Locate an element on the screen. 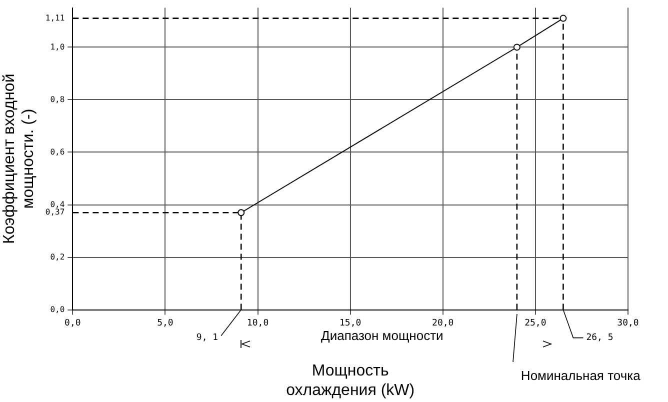 This screenshot has height=402, width=668. annotation: 26, 5 is located at coordinates (600, 338).